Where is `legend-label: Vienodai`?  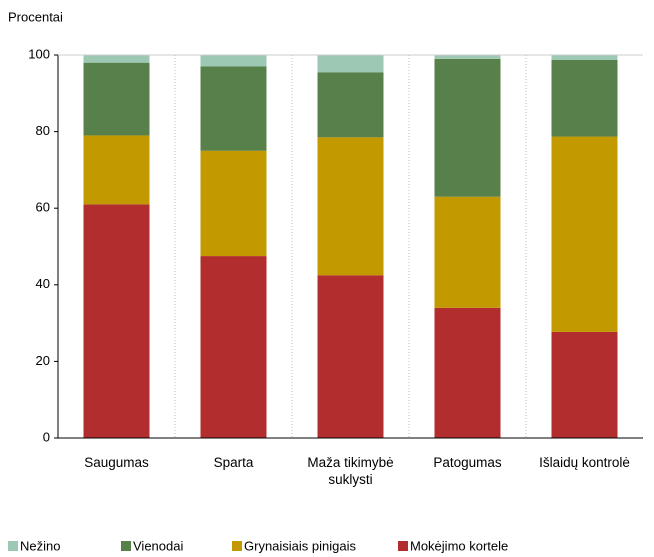
legend-label: Vienodai is located at coordinates (158, 545).